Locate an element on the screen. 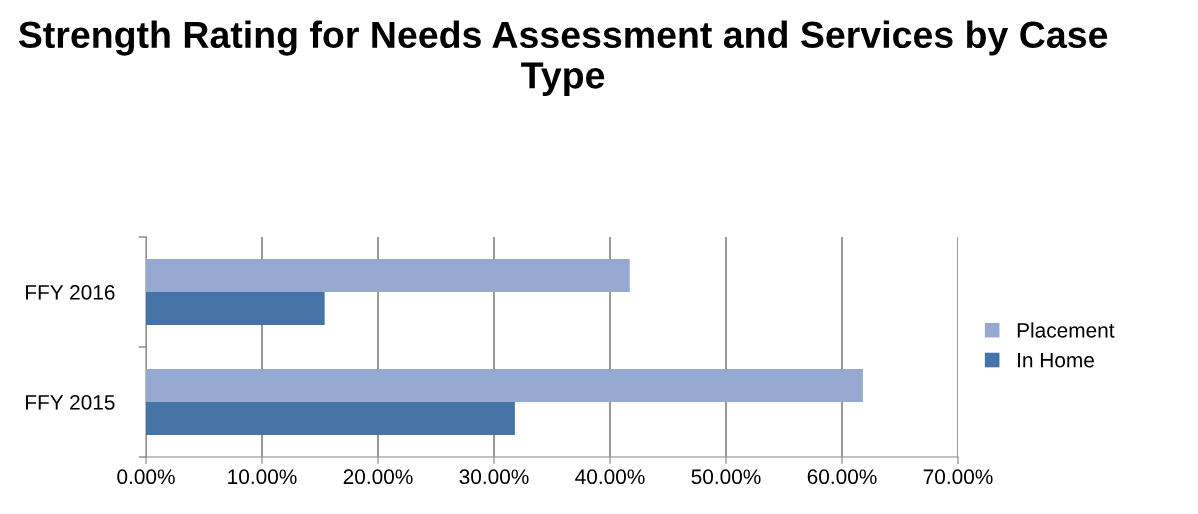 The height and width of the screenshot is (514, 1198). legend-label: In Home is located at coordinates (1056, 360).